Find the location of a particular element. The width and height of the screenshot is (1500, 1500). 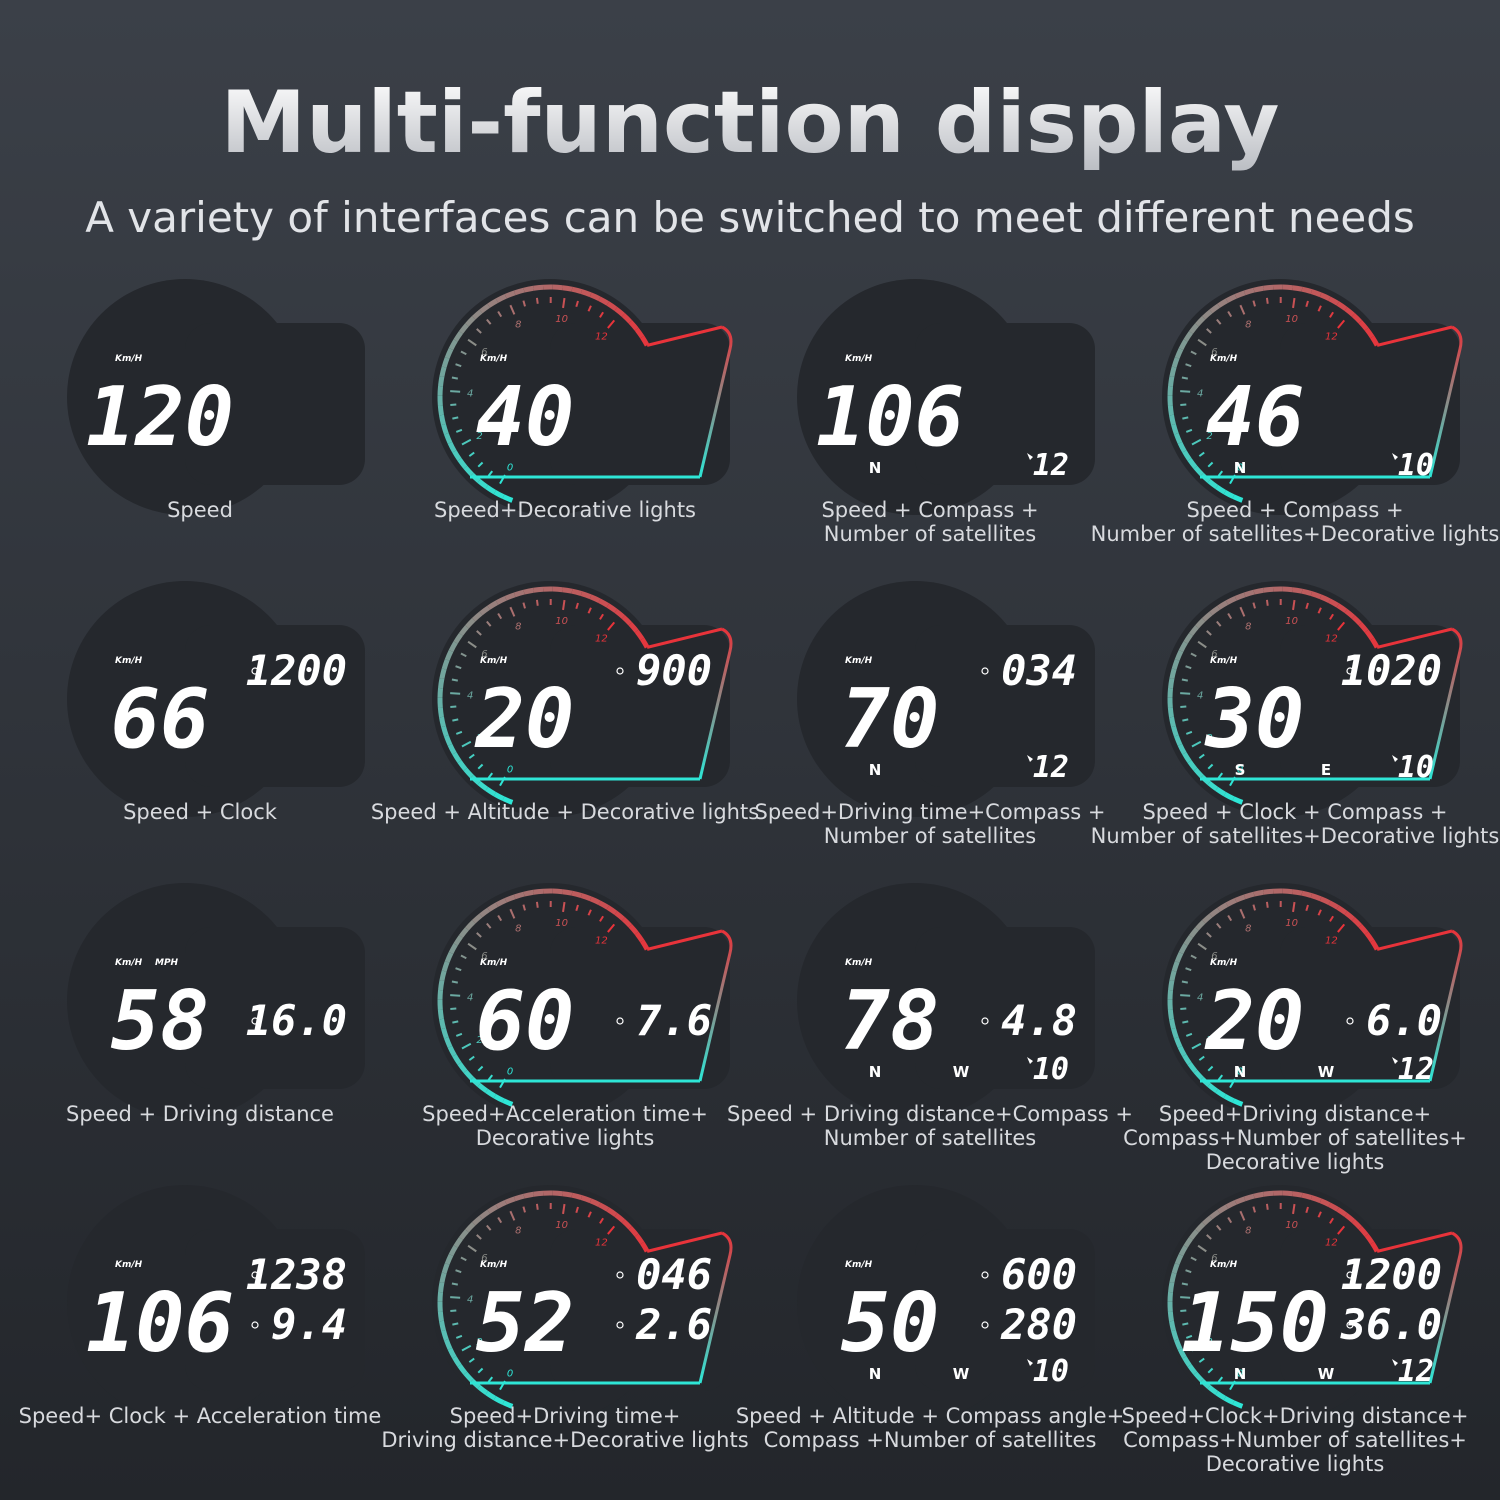

readout-altitude: 600 is located at coordinates (1039, 1274).